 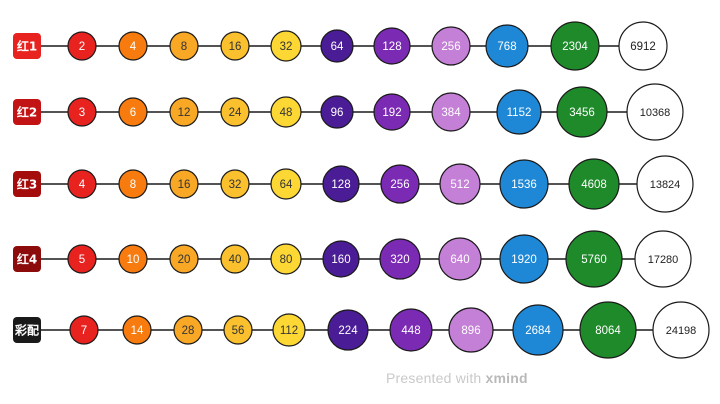 I want to click on value-node-label: 128, so click(x=391, y=47).